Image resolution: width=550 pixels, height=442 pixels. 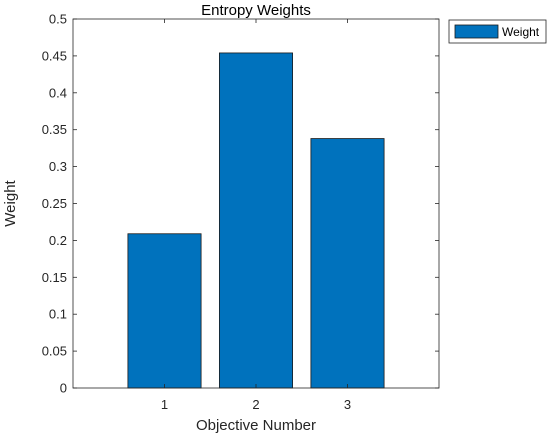 I want to click on legend: Weight, so click(x=497, y=31).